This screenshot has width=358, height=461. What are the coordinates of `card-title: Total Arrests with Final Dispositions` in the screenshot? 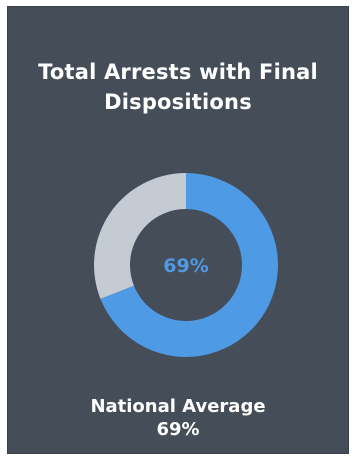 It's located at (178, 87).